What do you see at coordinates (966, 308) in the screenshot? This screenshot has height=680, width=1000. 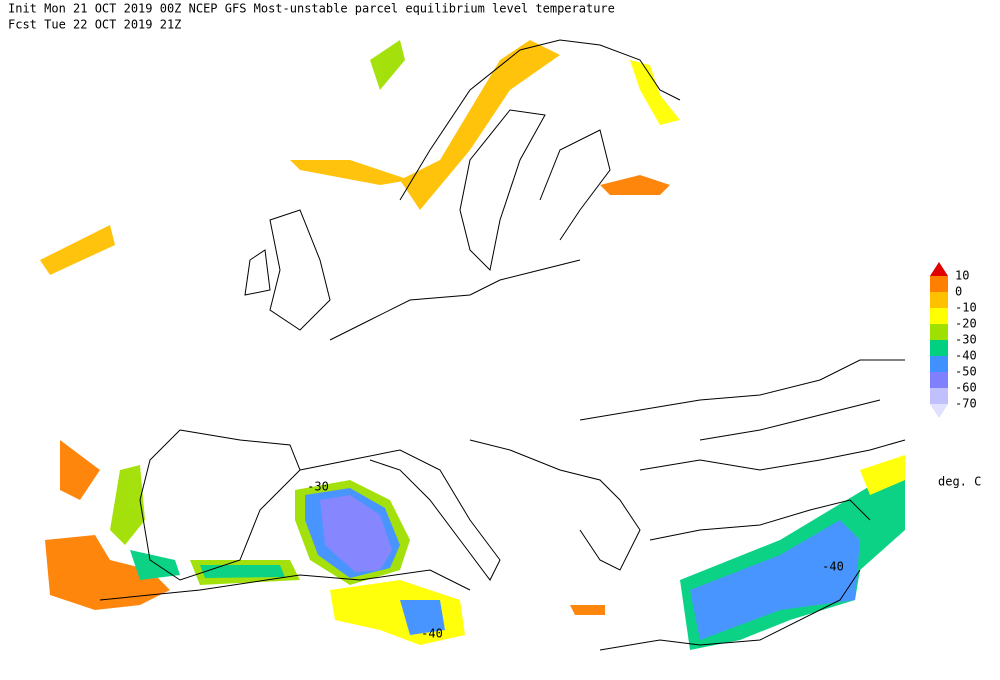 I see `legend-label: -10` at bounding box center [966, 308].